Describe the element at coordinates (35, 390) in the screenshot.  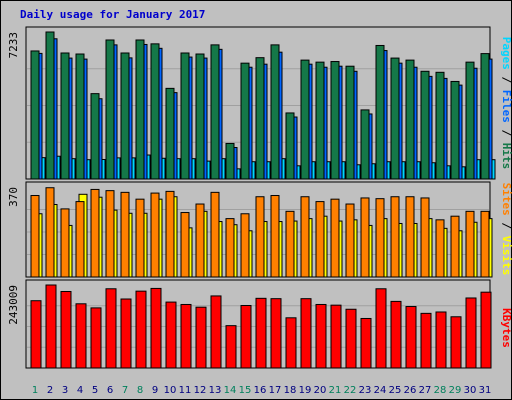
I see `day-label-1: 1` at that location.